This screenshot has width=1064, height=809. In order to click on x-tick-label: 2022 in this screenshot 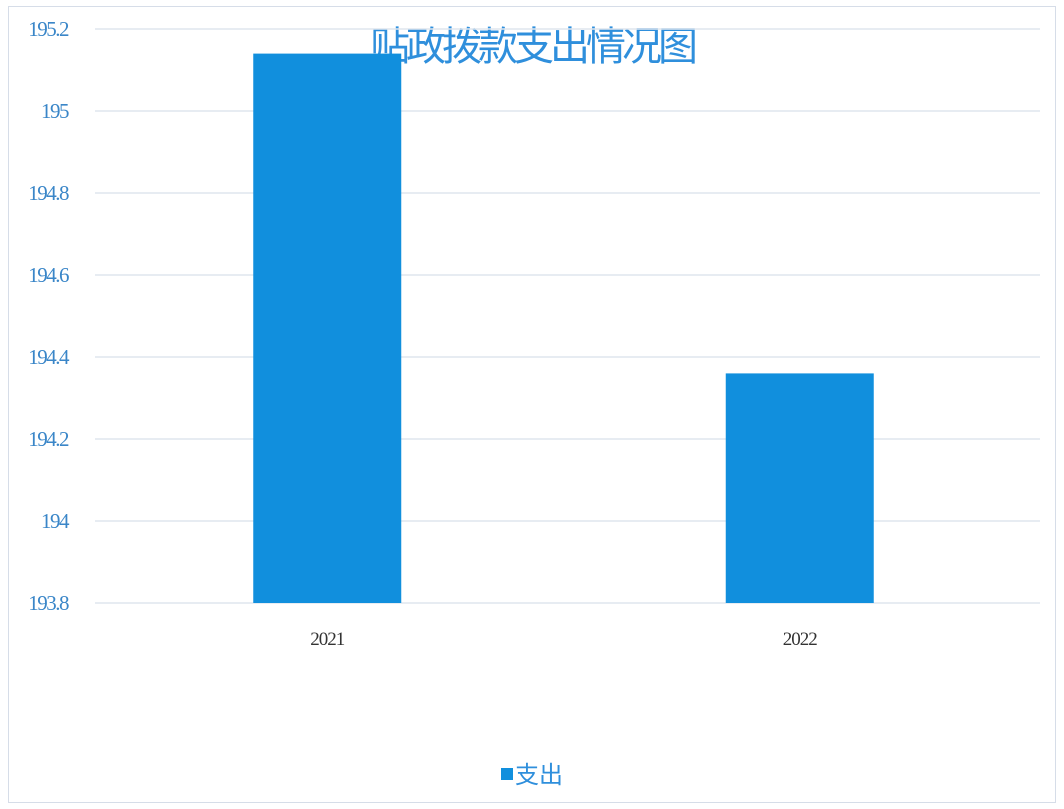, I will do `click(800, 639)`.